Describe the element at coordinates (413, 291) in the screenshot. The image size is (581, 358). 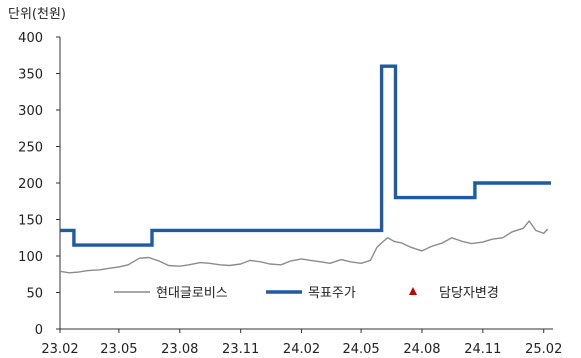
I see `legend-swatch-analyst-change` at that location.